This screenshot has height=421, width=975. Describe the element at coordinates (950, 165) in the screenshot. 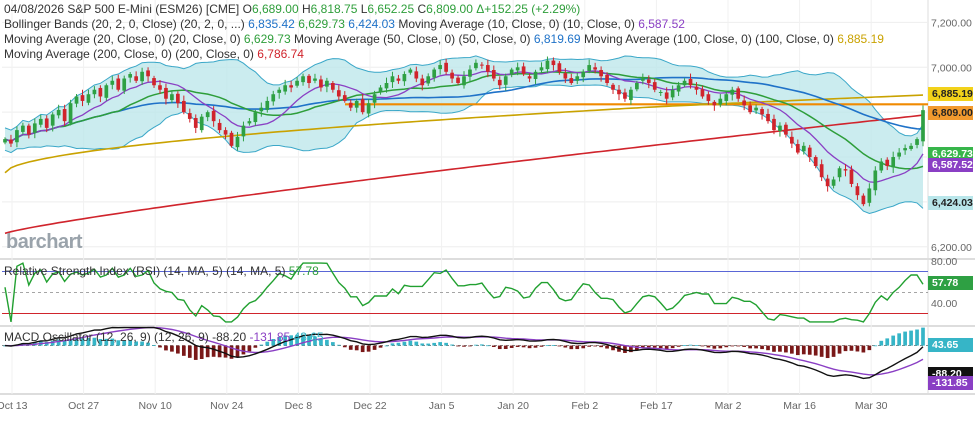

I see `badge-ma10: 6,587.52` at that location.